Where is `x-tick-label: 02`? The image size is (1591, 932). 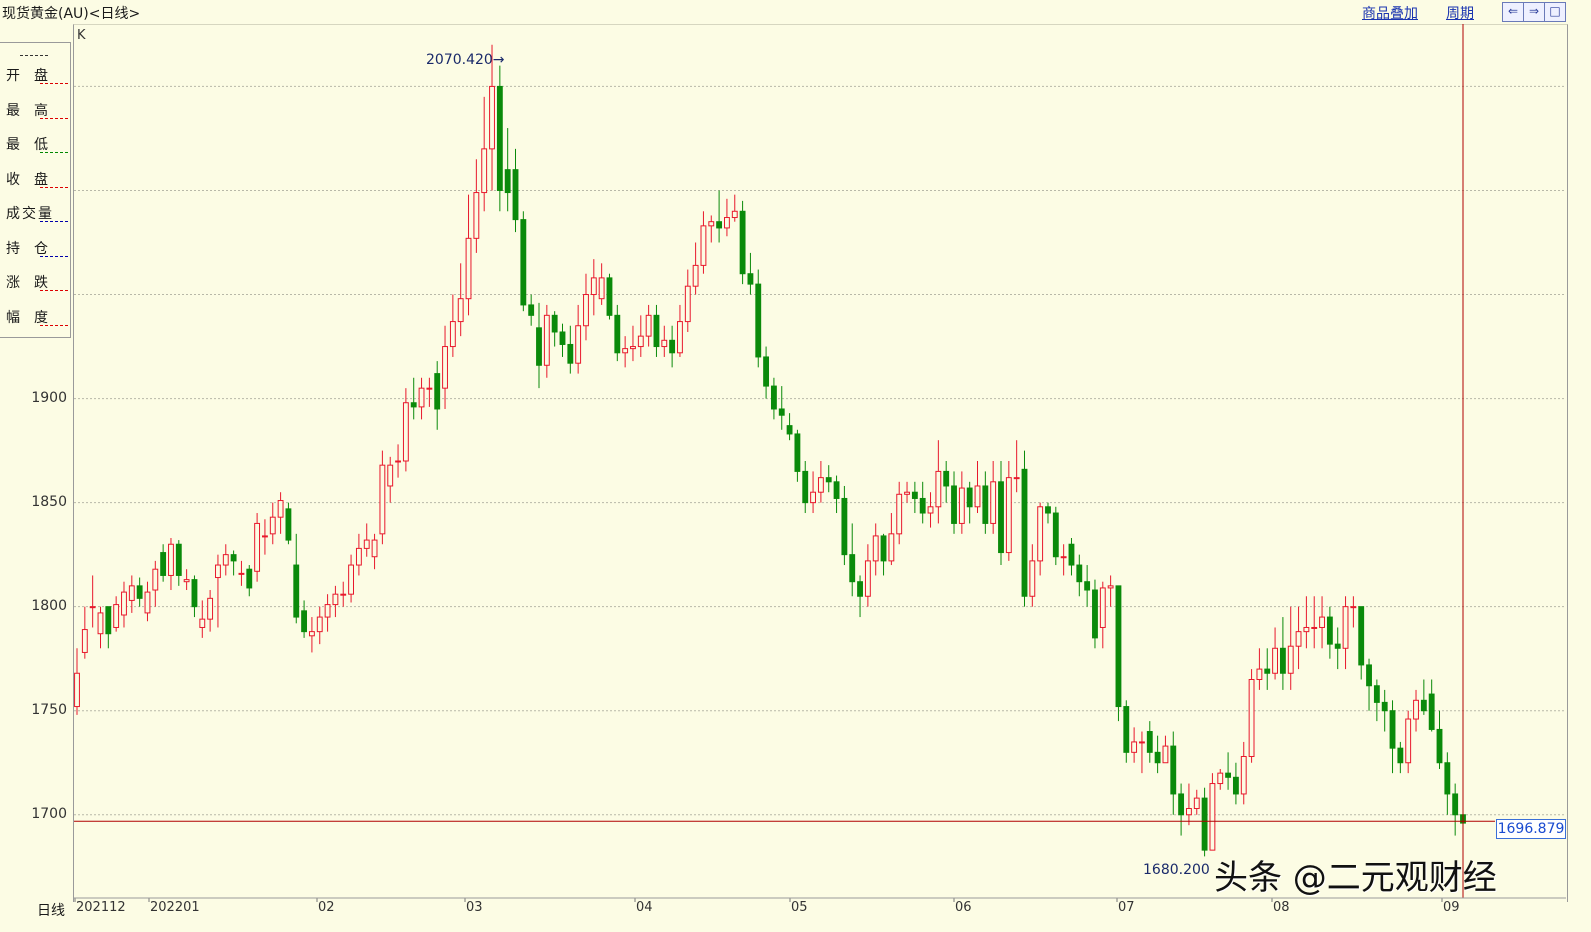 x-tick-label: 02 is located at coordinates (326, 907).